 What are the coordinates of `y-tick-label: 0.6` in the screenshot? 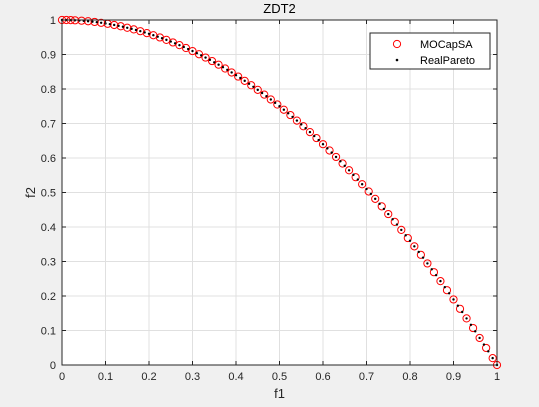 It's located at (48, 159).